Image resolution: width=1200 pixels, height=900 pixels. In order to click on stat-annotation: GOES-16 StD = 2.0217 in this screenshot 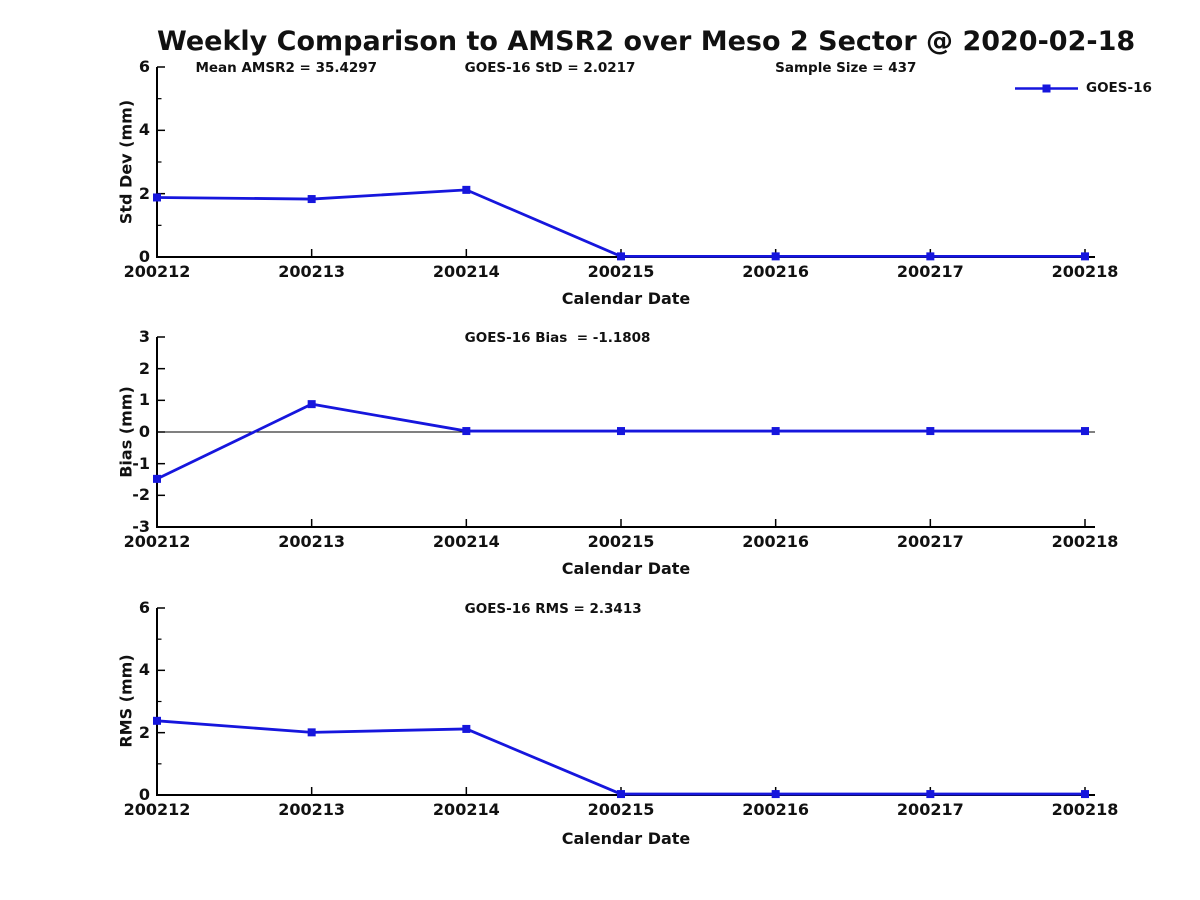, I will do `click(550, 68)`.